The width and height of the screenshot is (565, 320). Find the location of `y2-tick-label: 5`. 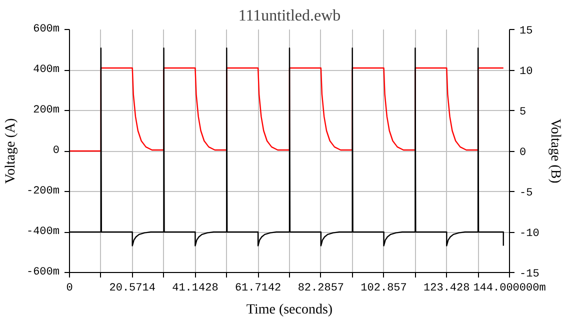

y2-tick-label: 5 is located at coordinates (523, 112).